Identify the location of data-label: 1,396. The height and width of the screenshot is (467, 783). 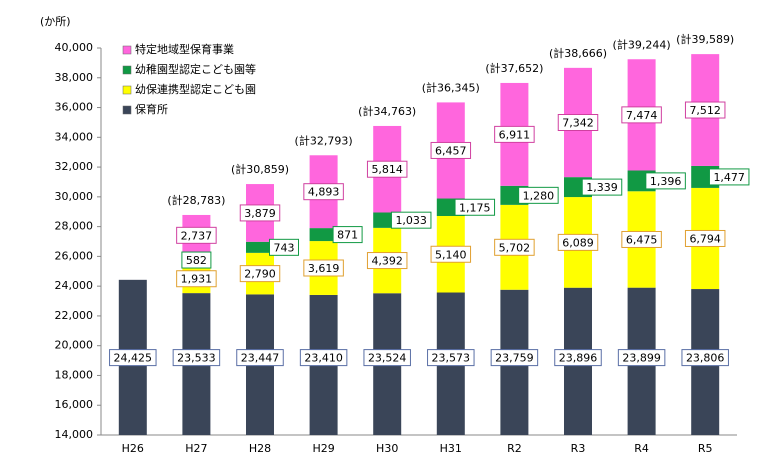
(666, 181).